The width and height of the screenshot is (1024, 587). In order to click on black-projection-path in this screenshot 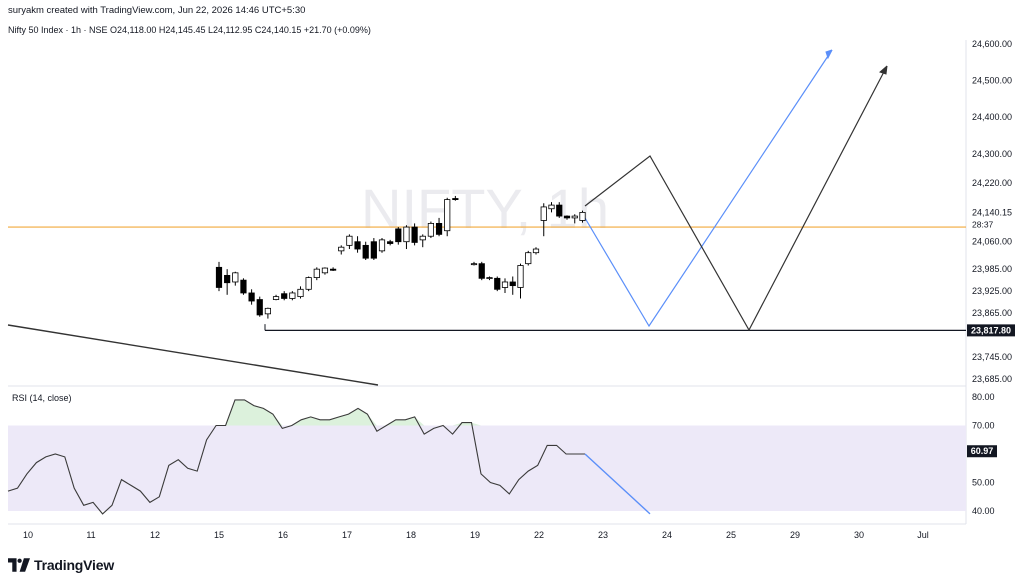, I will do `click(736, 198)`.